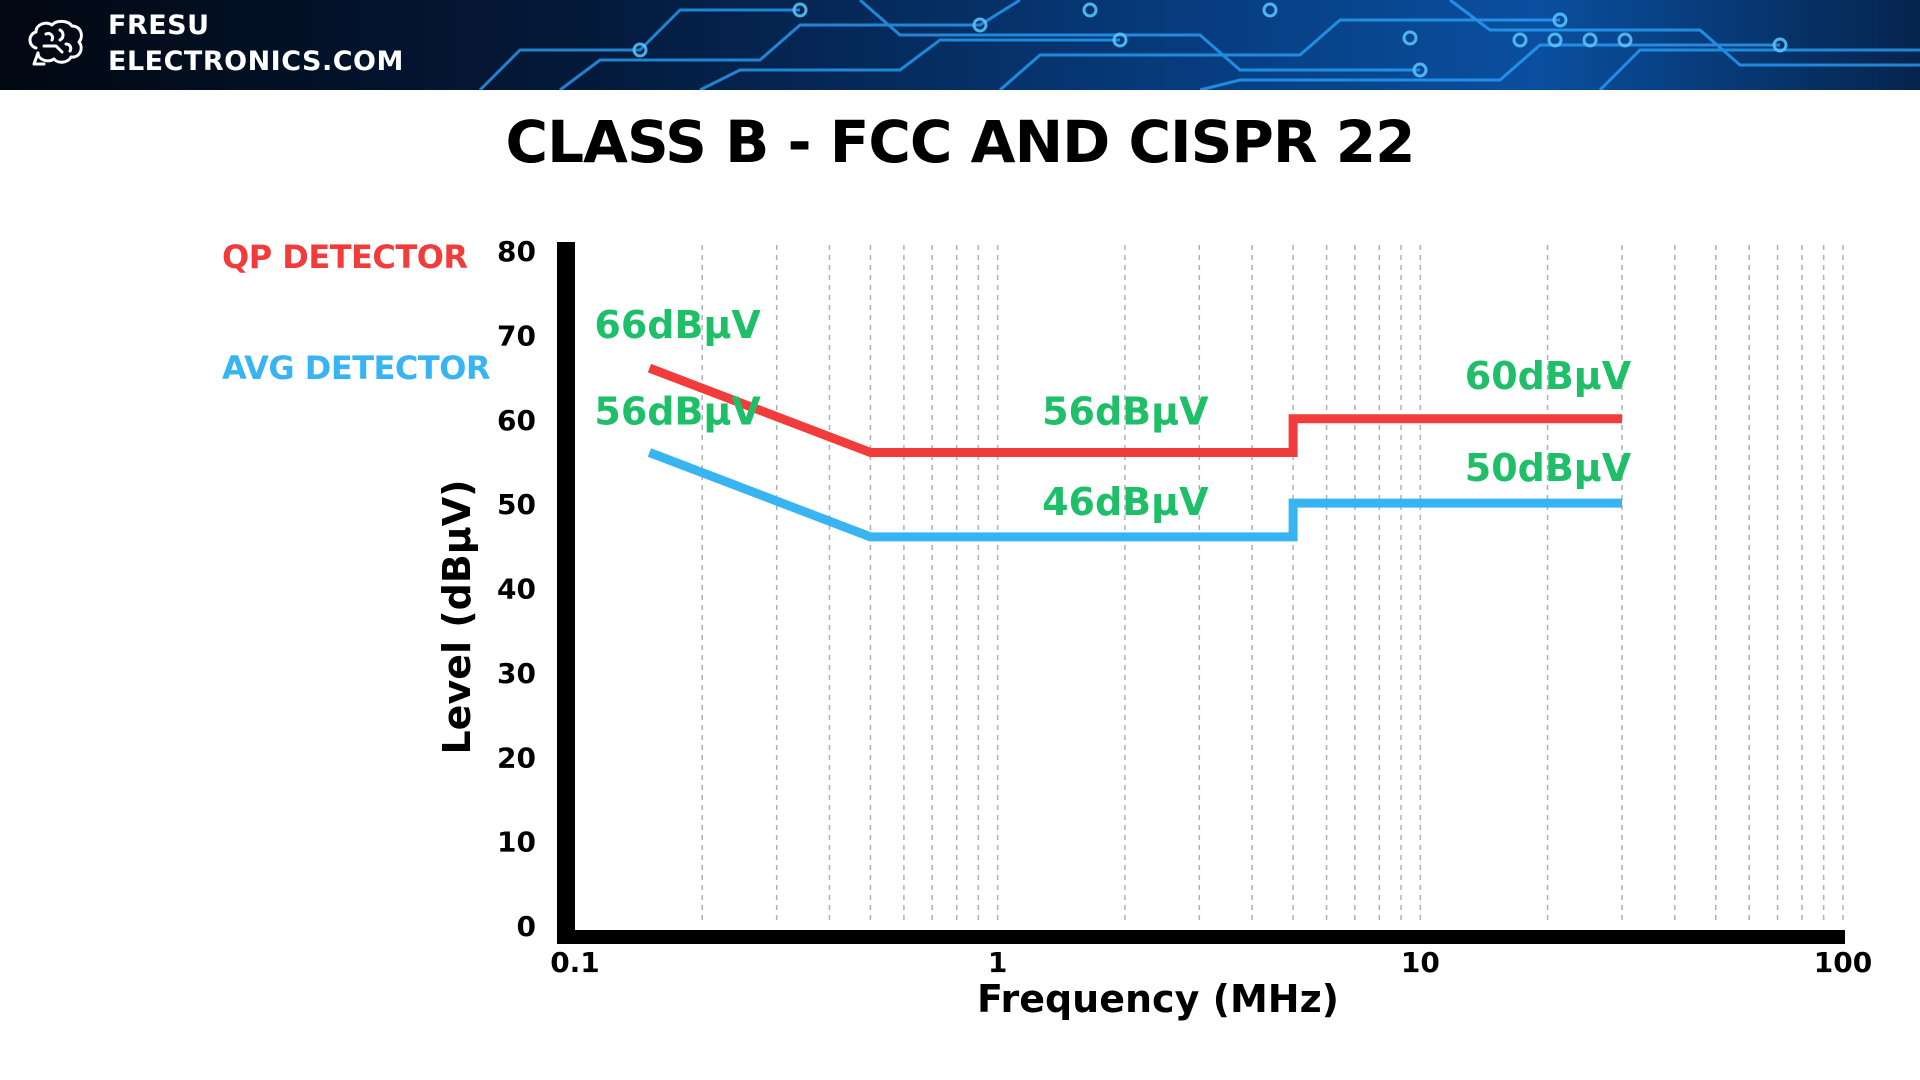 This screenshot has height=1080, width=1920. What do you see at coordinates (516, 420) in the screenshot?
I see `y-tick-label: 60` at bounding box center [516, 420].